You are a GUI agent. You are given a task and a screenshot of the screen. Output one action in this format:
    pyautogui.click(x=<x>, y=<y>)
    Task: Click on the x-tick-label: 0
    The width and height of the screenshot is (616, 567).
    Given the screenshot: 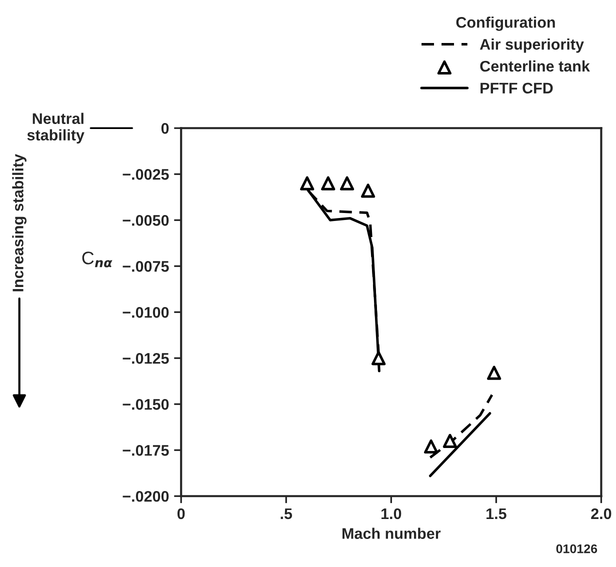 What is the action you would take?
    pyautogui.click(x=181, y=514)
    